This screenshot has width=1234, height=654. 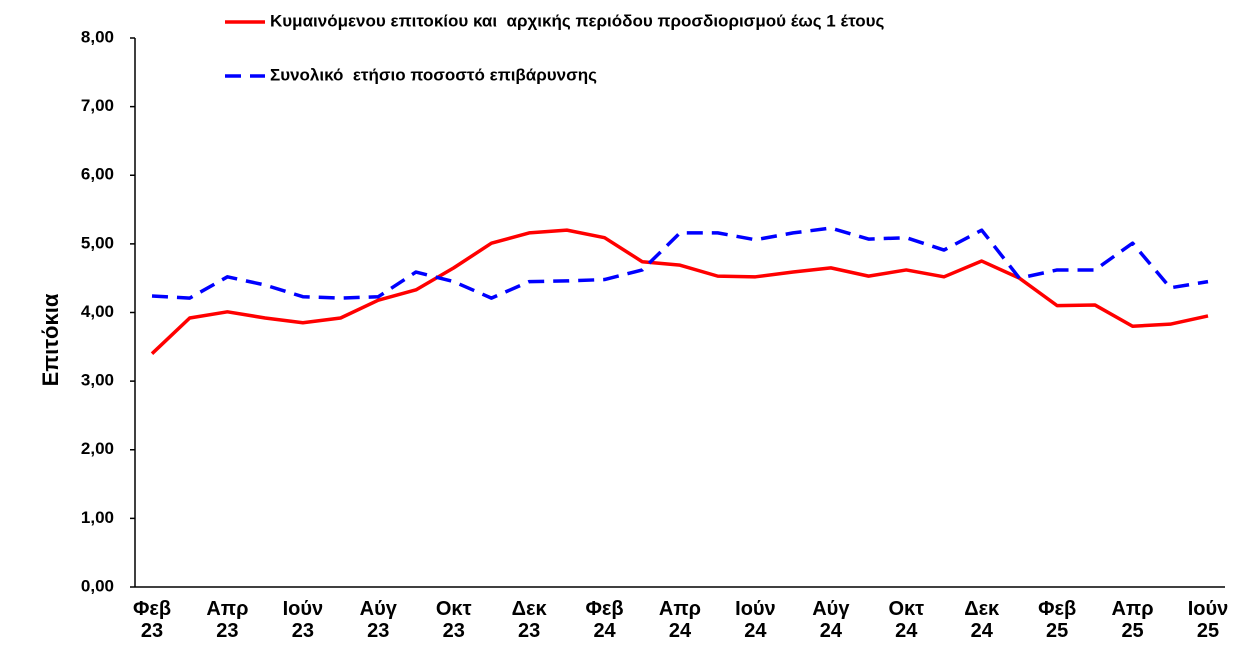 What do you see at coordinates (97, 517) in the screenshot?
I see `y-tick-label: 1,00` at bounding box center [97, 517].